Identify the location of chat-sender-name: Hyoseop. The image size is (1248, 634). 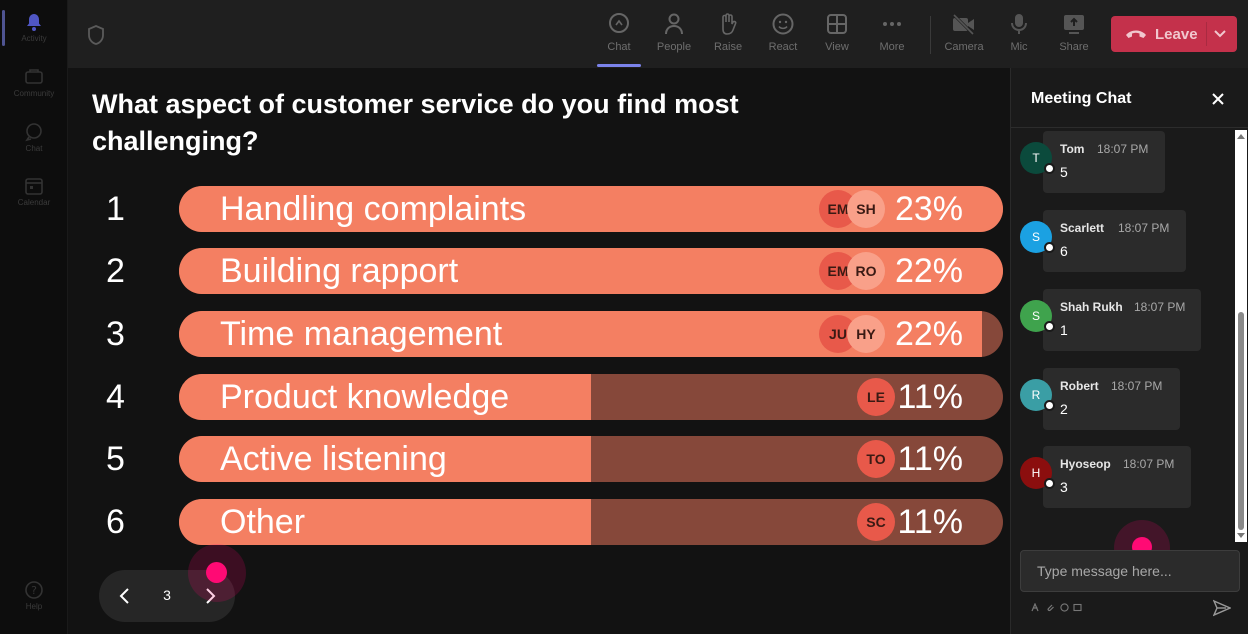
(1085, 464).